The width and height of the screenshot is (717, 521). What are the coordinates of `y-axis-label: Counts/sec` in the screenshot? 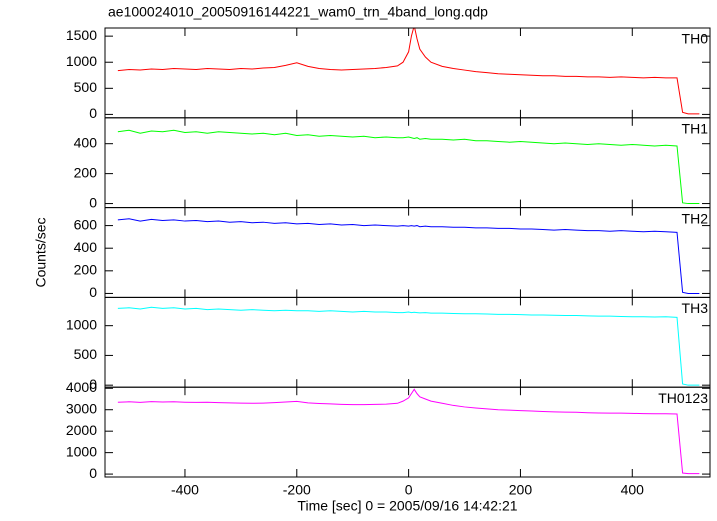 It's located at (41, 252).